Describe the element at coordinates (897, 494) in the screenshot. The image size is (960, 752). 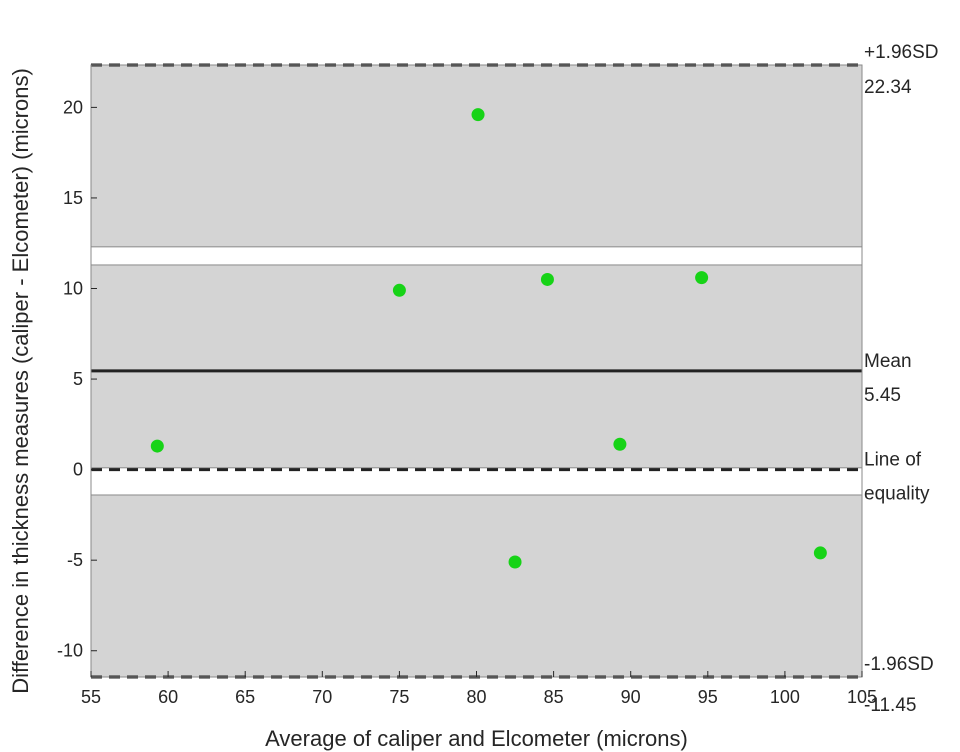
I see `reference-value-label-2: equality` at that location.